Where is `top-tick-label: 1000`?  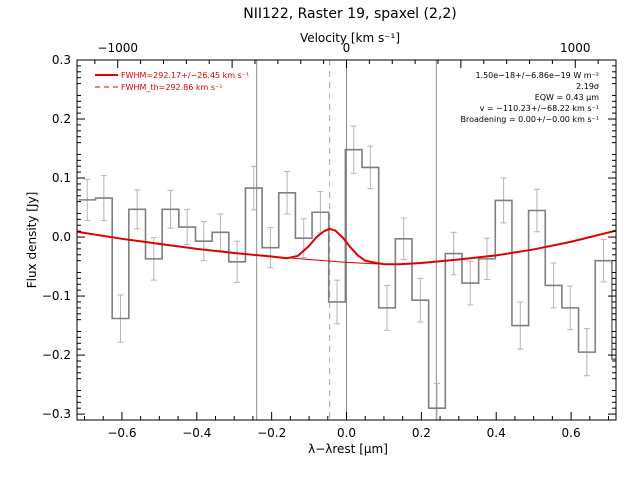 top-tick-label: 1000 is located at coordinates (575, 48).